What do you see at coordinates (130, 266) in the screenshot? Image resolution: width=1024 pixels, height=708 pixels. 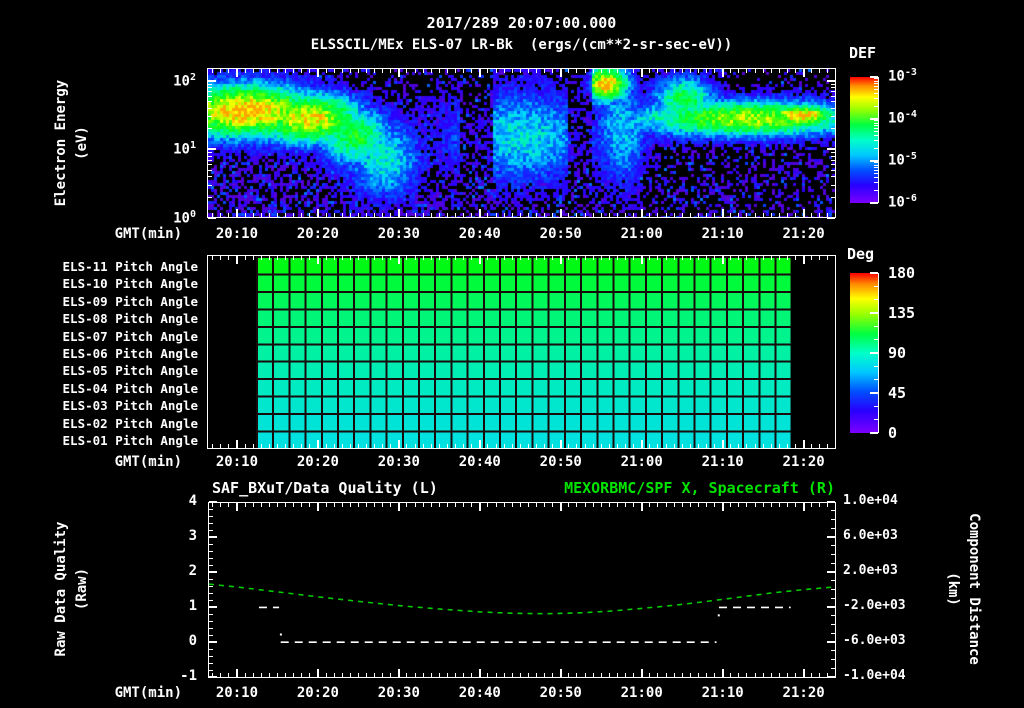 I see `pitch-row-label: ELS-11 Pitch Angle` at bounding box center [130, 266].